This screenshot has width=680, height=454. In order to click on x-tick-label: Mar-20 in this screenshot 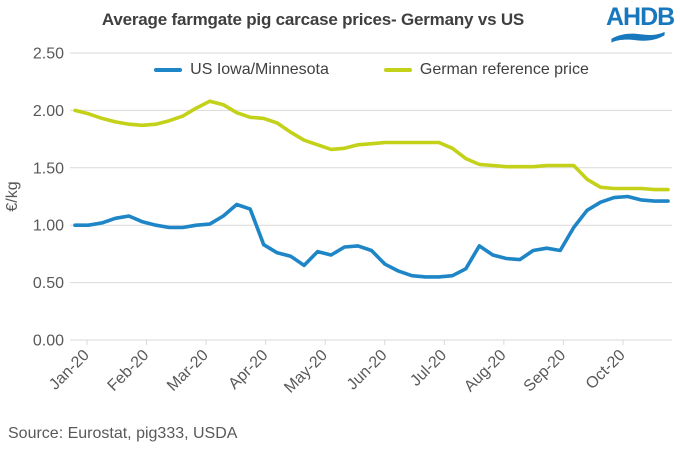, I will do `click(188, 371)`.